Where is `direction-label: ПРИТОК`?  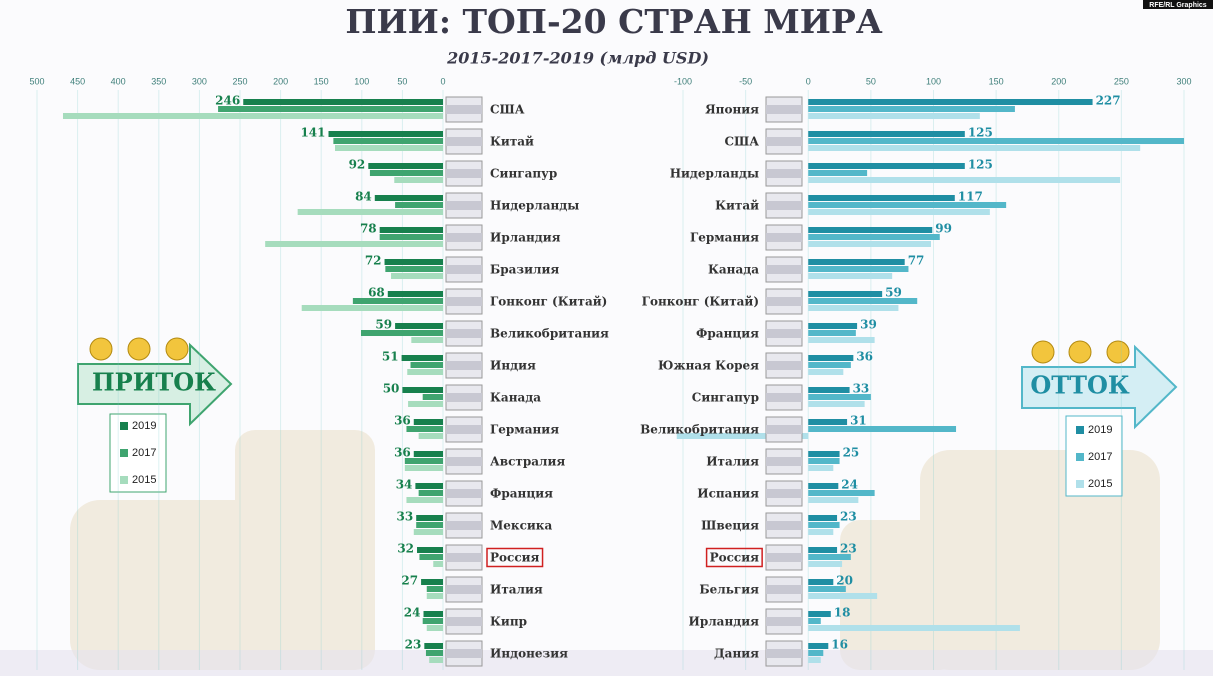
direction-label: ПРИТОК is located at coordinates (154, 382).